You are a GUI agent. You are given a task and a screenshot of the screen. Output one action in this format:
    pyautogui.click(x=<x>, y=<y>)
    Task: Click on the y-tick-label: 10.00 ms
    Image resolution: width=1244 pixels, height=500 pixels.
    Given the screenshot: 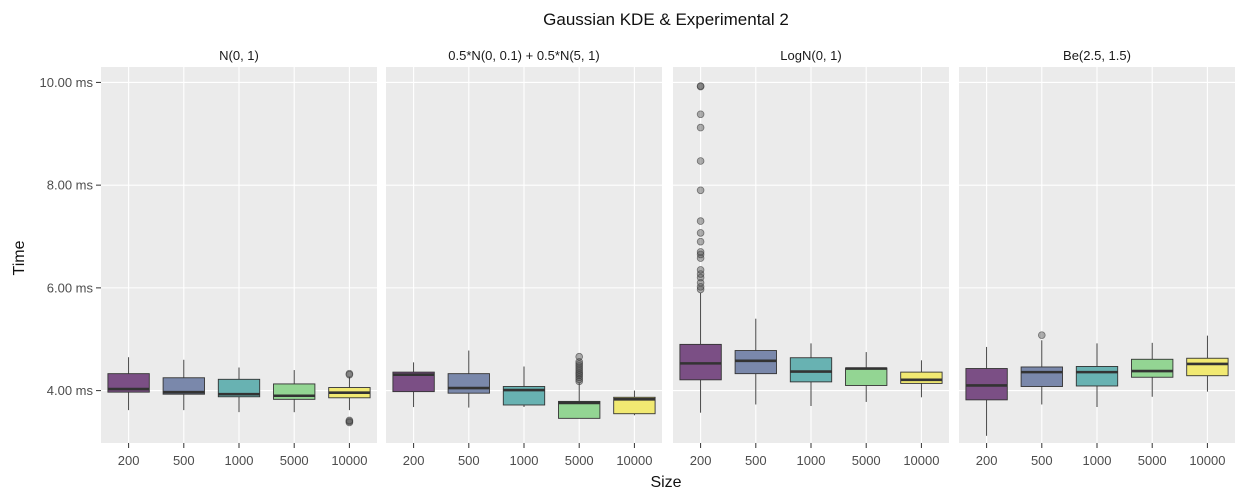 What is the action you would take?
    pyautogui.click(x=67, y=82)
    